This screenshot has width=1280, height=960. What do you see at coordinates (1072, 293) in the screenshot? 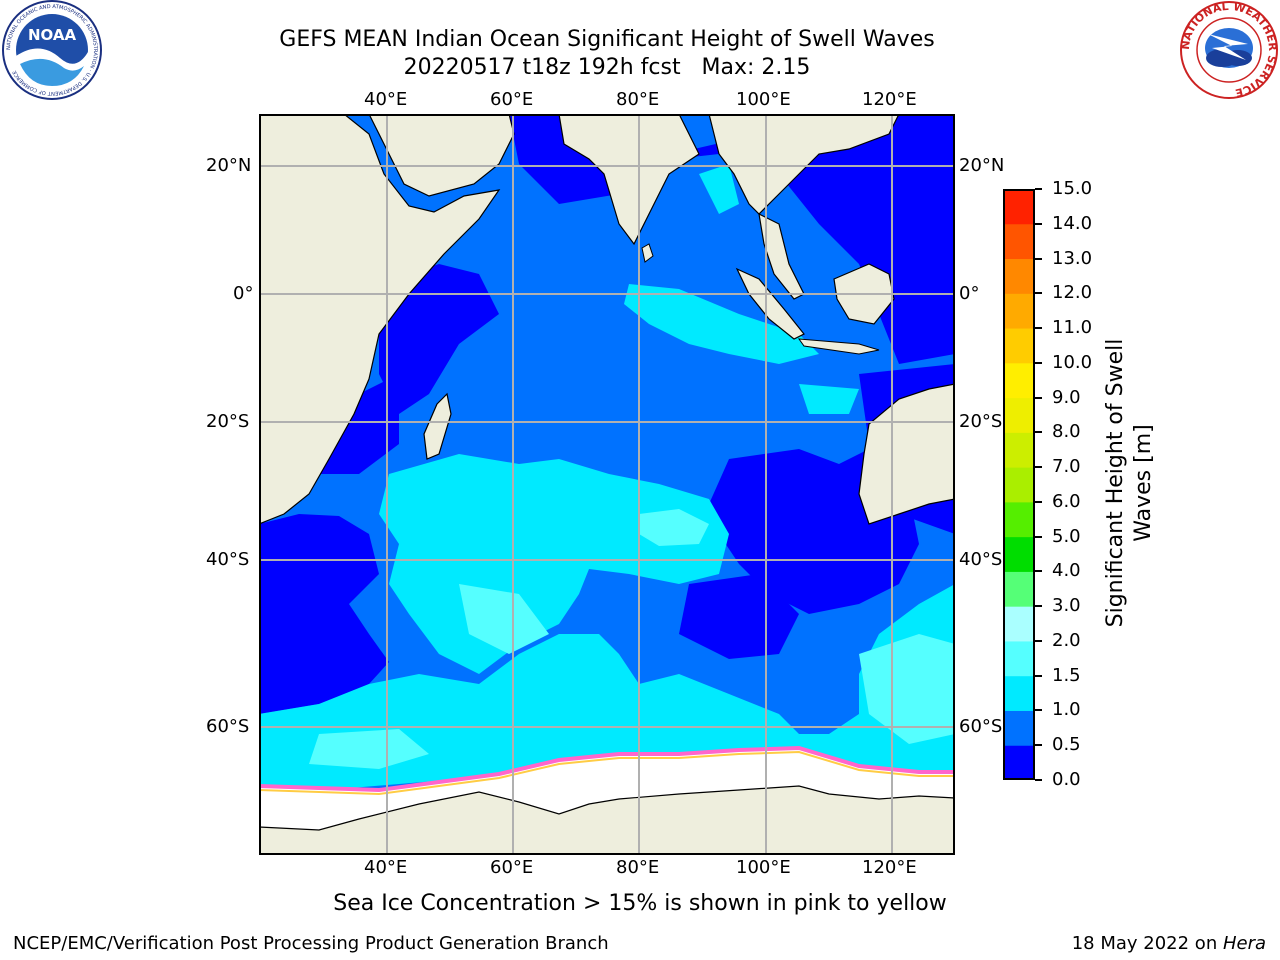
I see `colorbar-tick-label: 12.0` at bounding box center [1072, 293].